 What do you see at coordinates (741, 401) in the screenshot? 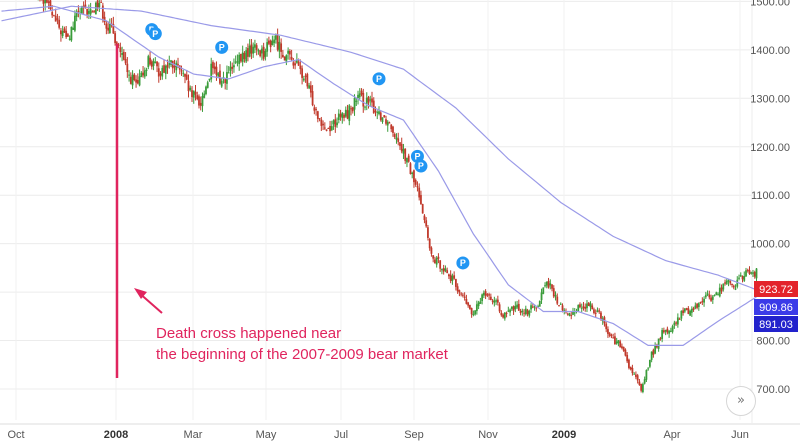
I see `scroll-to-latest-button: »` at bounding box center [741, 401].